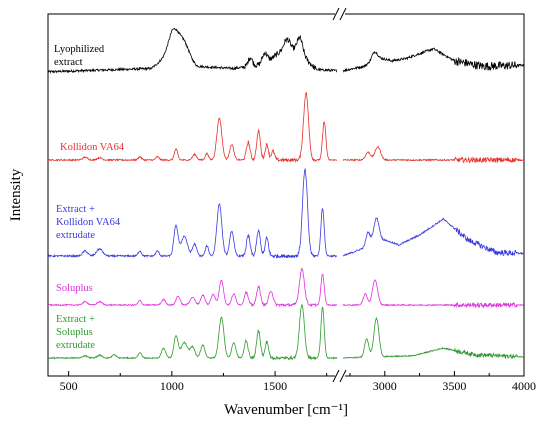 Image resolution: width=550 pixels, height=431 pixels. I want to click on axis-break, so click(339, 195).